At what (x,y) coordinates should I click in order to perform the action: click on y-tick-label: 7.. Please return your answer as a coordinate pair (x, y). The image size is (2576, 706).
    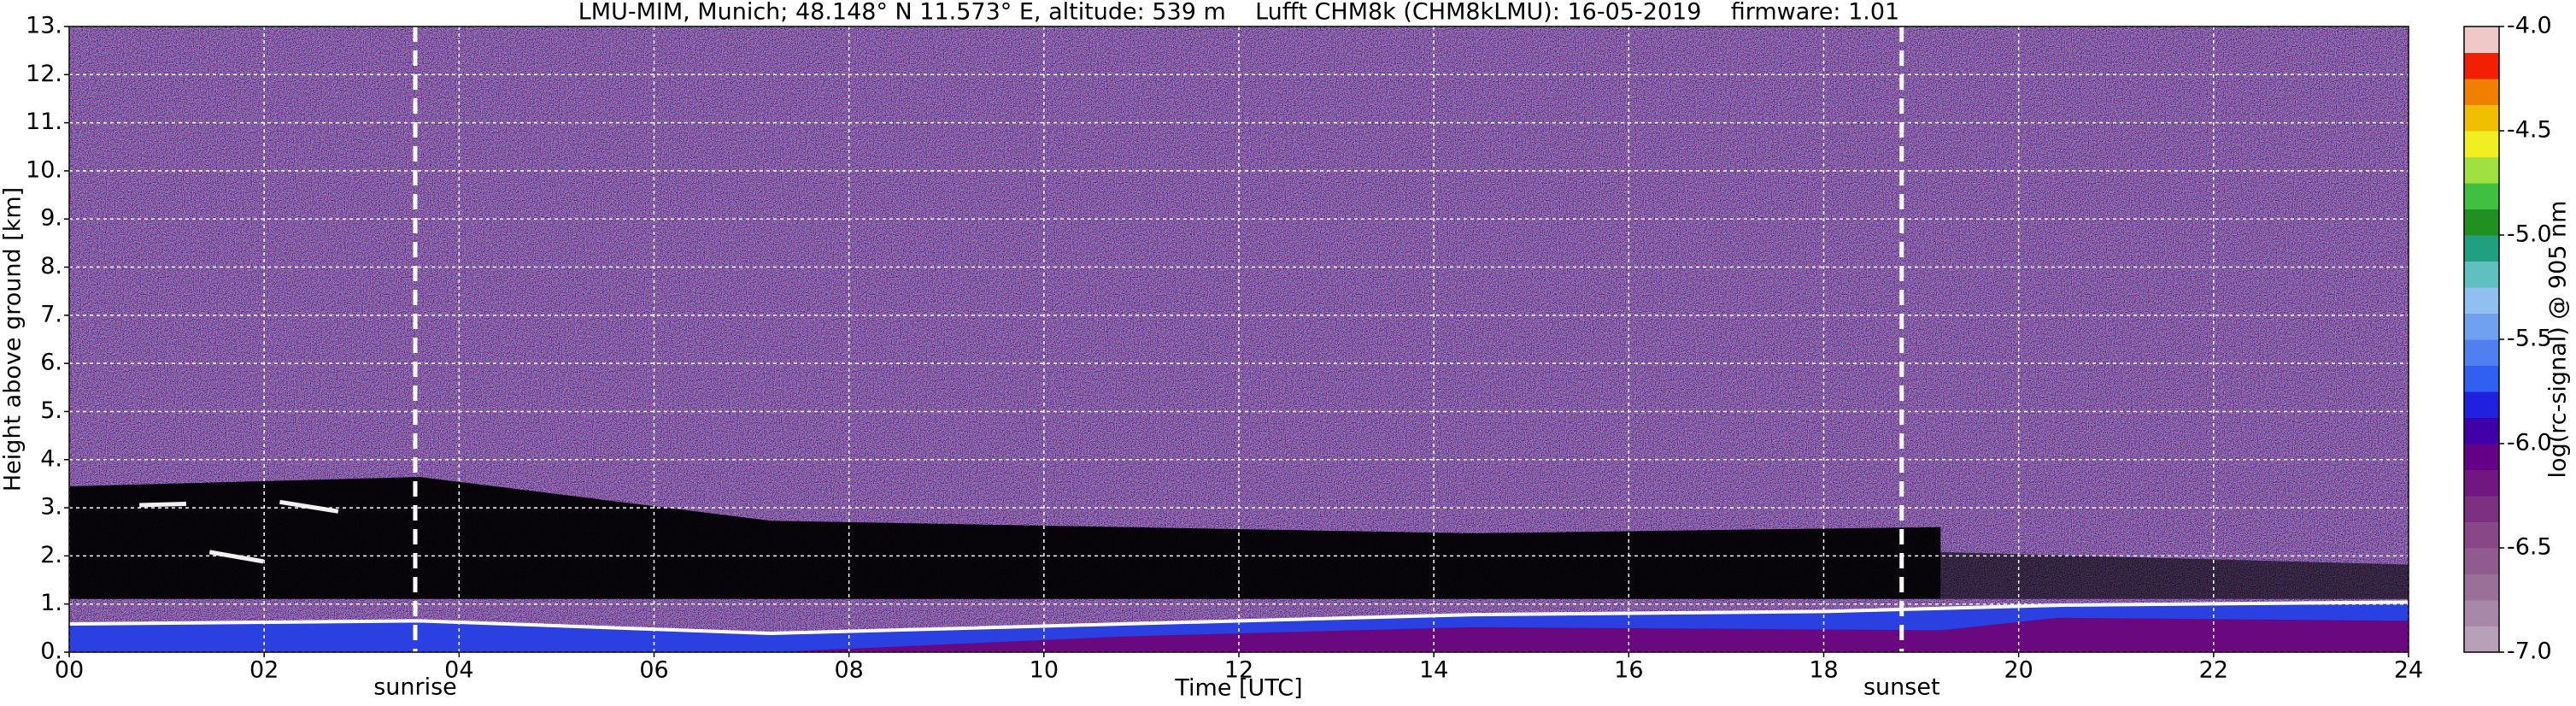
    Looking at the image, I should click on (51, 314).